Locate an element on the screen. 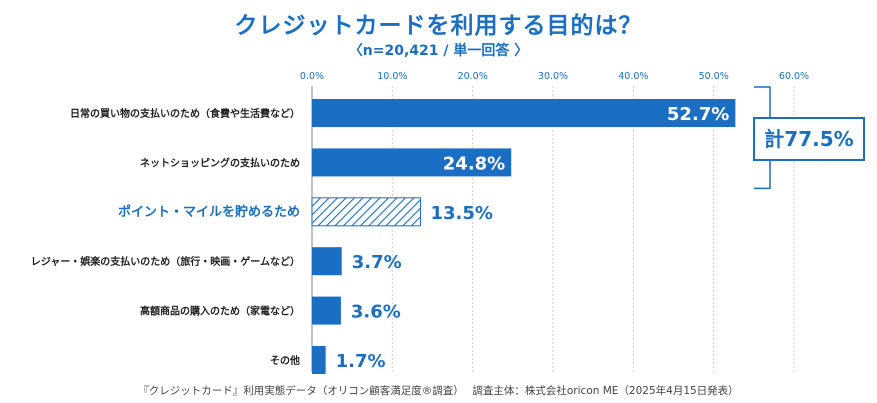  category-label: ポイント・マイルを貯めるため is located at coordinates (209, 212).